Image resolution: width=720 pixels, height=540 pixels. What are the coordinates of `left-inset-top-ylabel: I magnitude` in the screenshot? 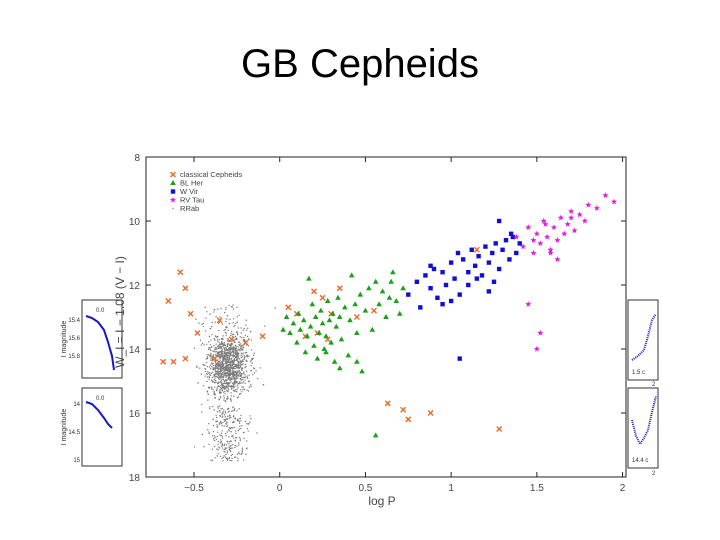 It's located at (64, 339).